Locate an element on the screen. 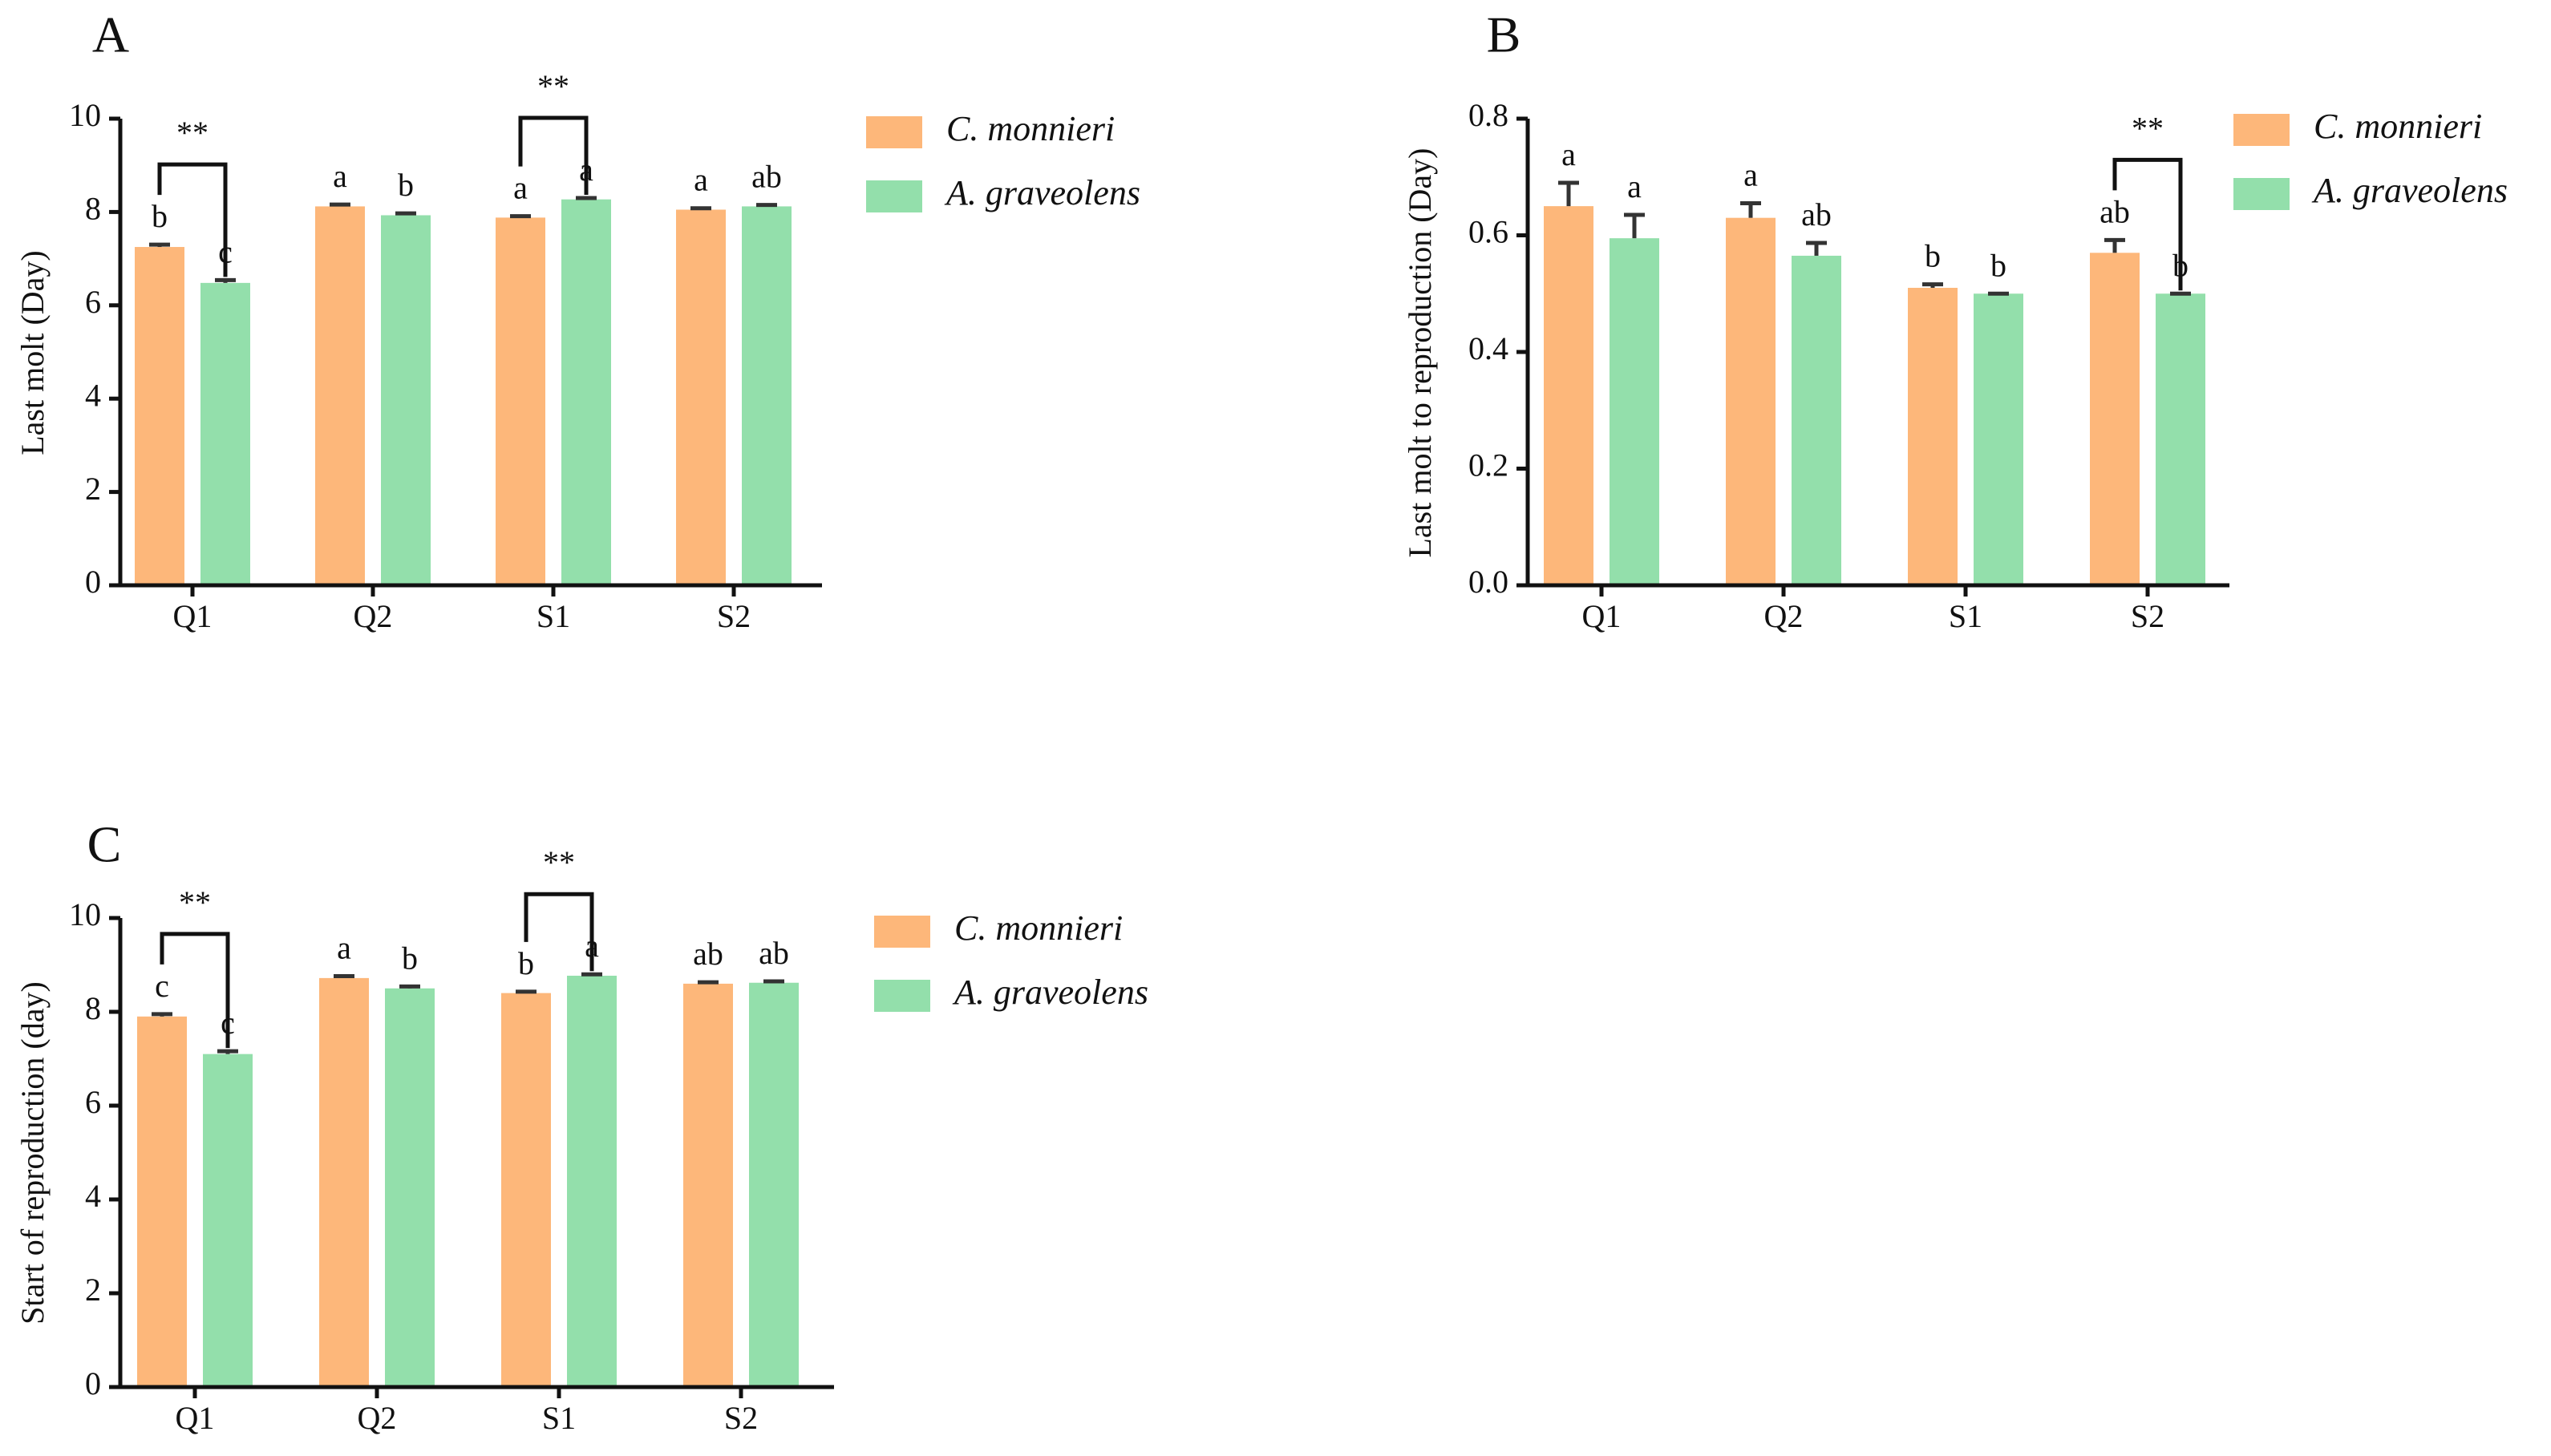 The height and width of the screenshot is (1456, 2551). significance-letter: c is located at coordinates (162, 986).